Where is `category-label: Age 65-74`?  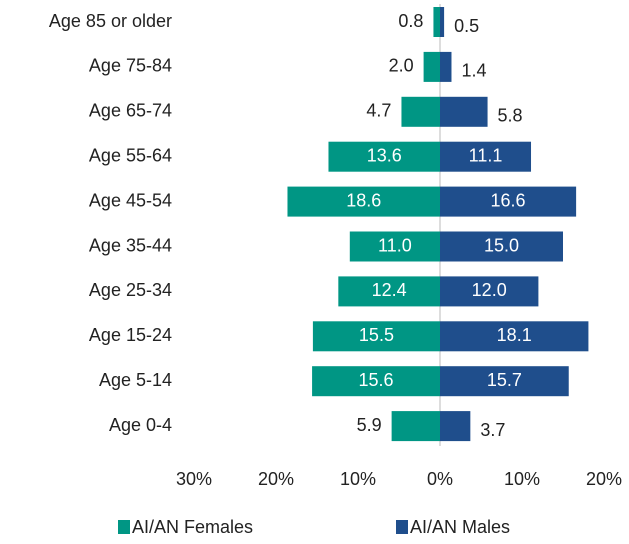
category-label: Age 65-74 is located at coordinates (130, 111).